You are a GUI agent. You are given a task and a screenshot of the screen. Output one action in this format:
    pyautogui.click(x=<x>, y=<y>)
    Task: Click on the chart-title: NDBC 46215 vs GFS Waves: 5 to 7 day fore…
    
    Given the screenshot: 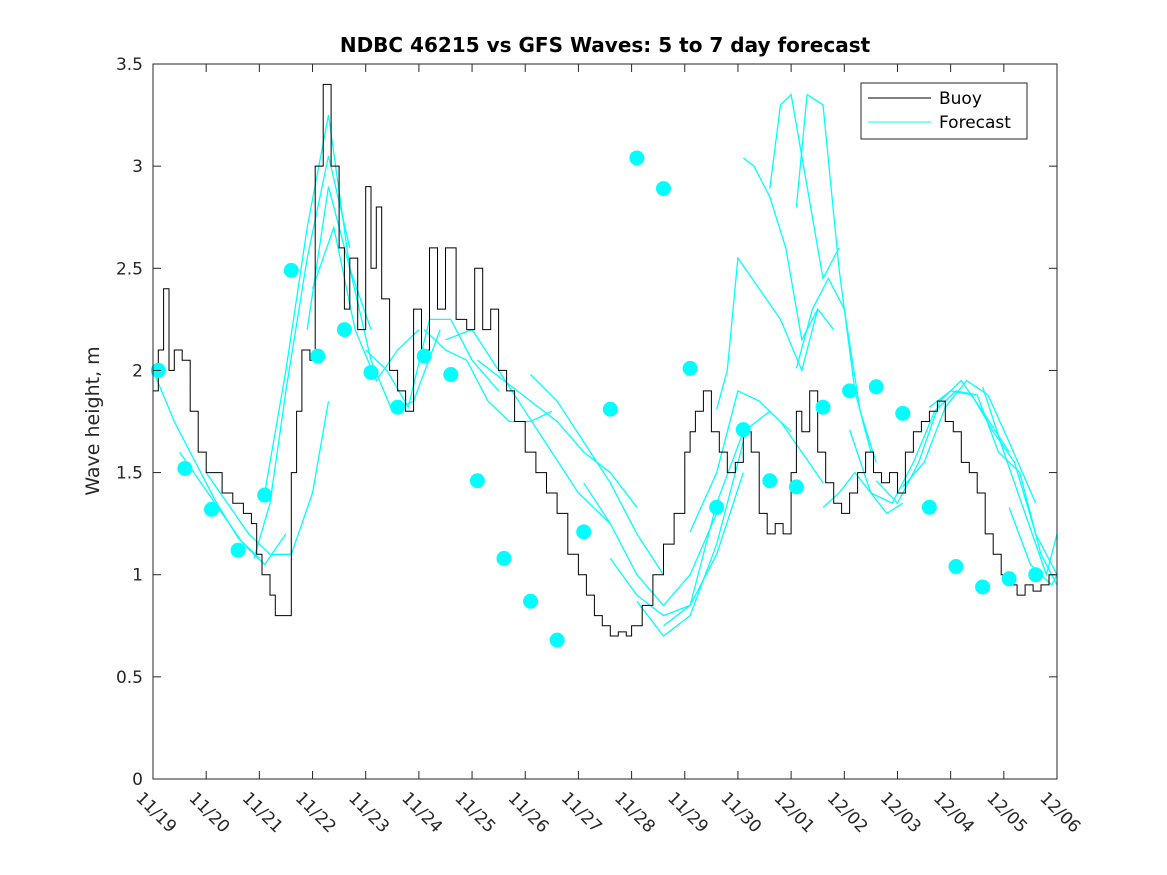 What is the action you would take?
    pyautogui.click(x=605, y=45)
    